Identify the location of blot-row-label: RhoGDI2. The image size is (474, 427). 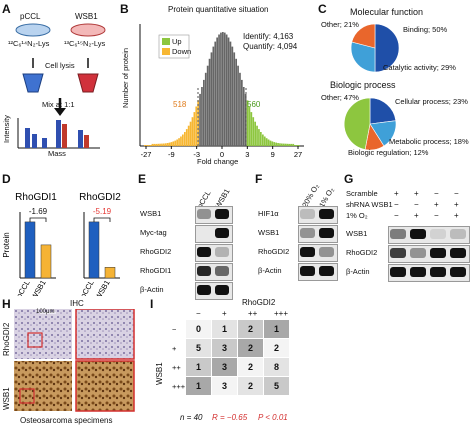
(362, 252).